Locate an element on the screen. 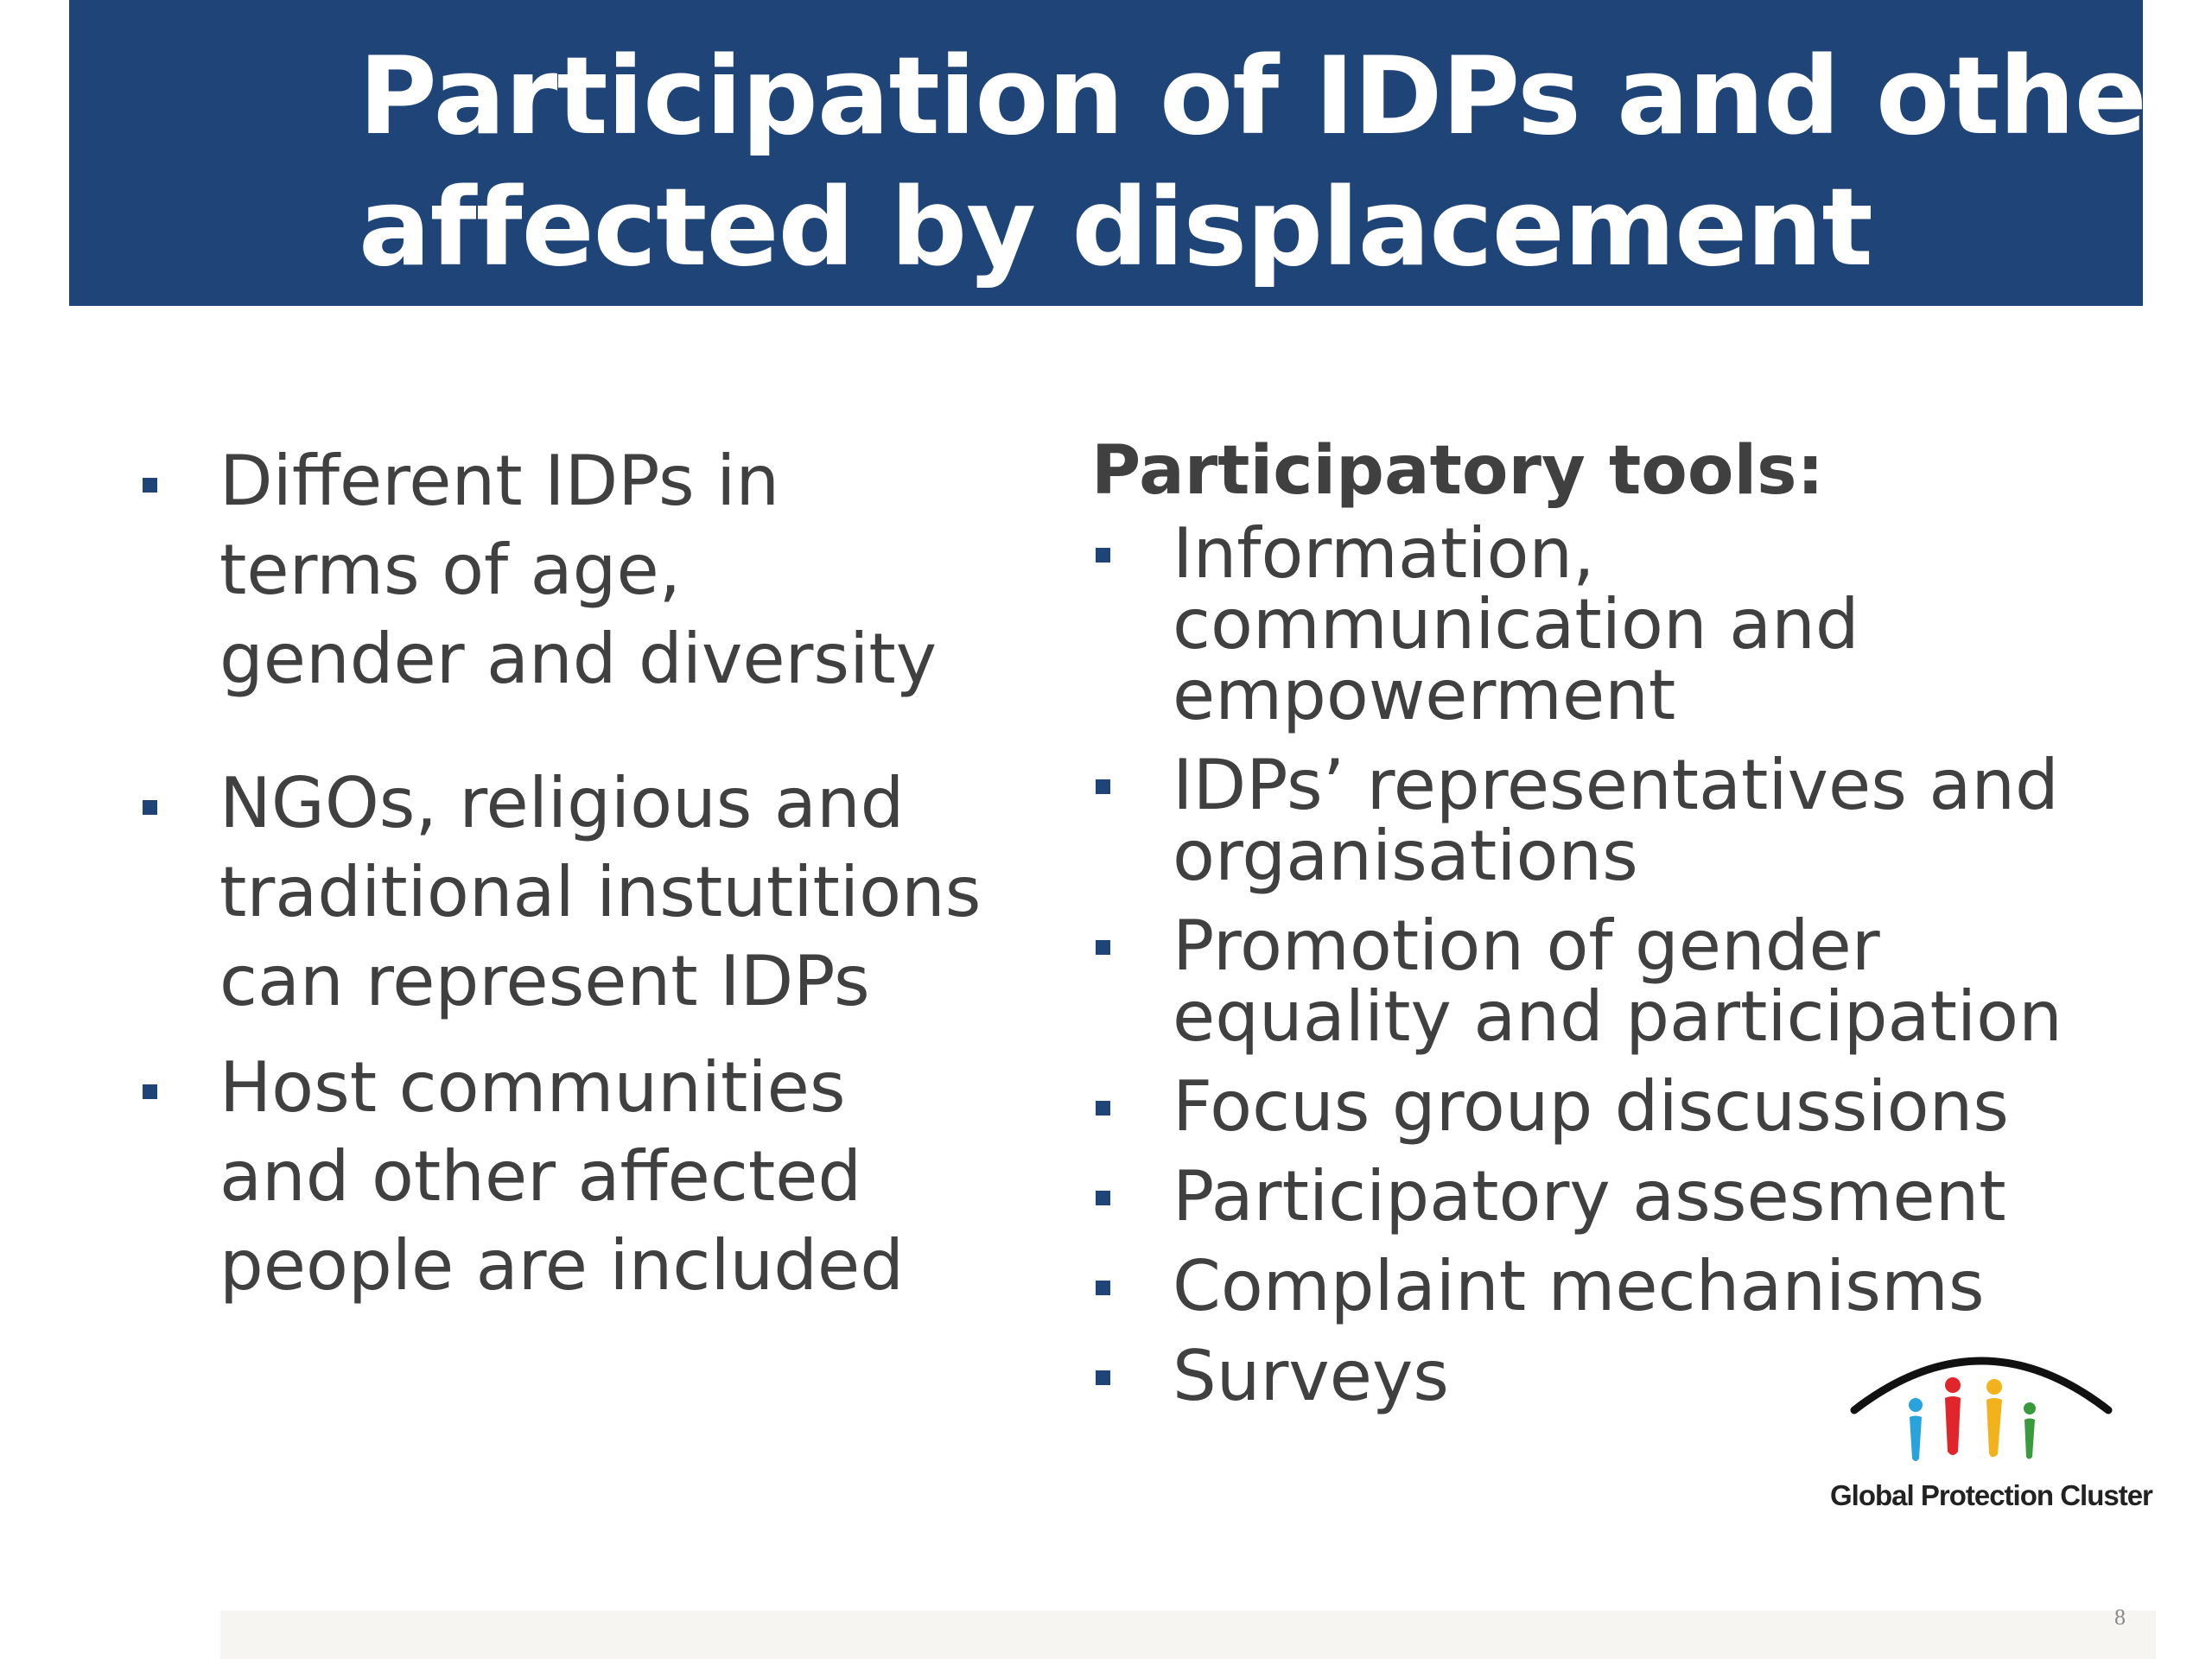 This screenshot has width=2212, height=1659. list-item-line: communication and is located at coordinates (1516, 624).